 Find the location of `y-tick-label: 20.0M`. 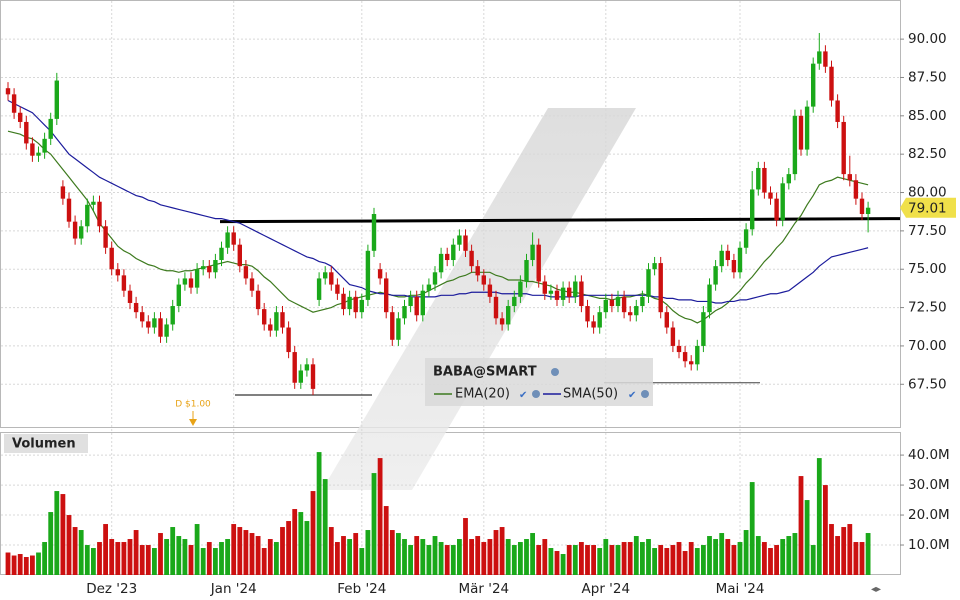

y-tick-label: 20.0M is located at coordinates (929, 515).